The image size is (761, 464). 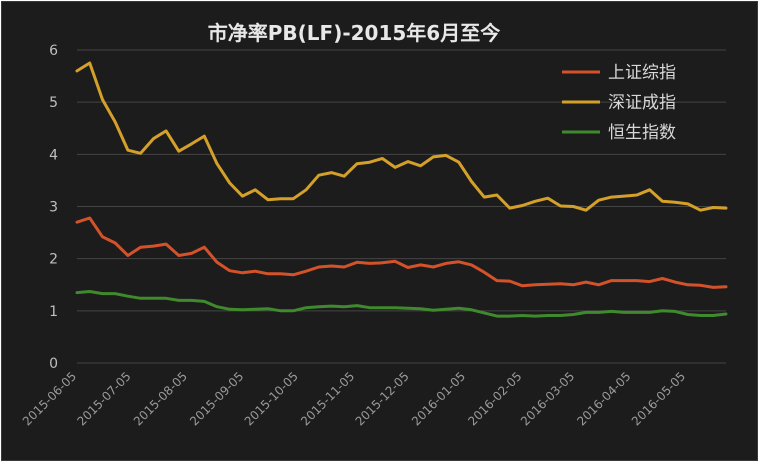 What do you see at coordinates (494, 398) in the screenshot?
I see `x-tick-label: 2016-02-05` at bounding box center [494, 398].